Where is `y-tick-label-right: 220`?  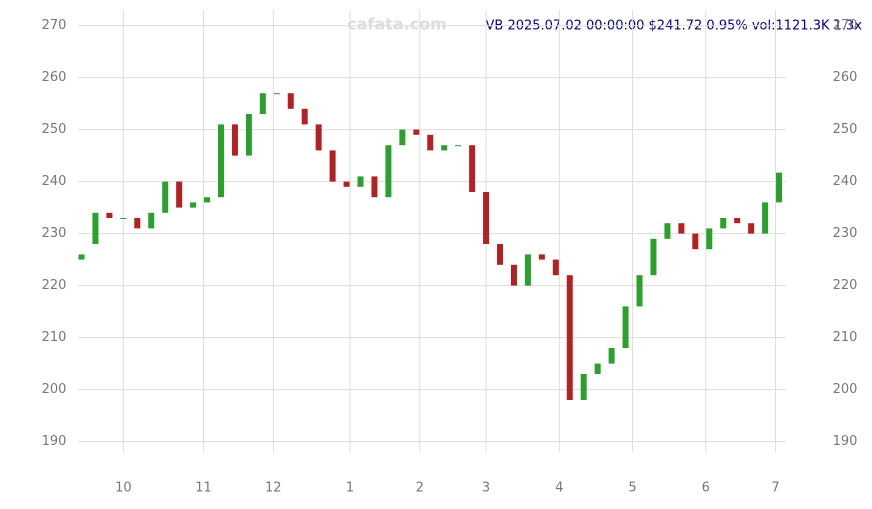 y-tick-label-right: 220 is located at coordinates (845, 285).